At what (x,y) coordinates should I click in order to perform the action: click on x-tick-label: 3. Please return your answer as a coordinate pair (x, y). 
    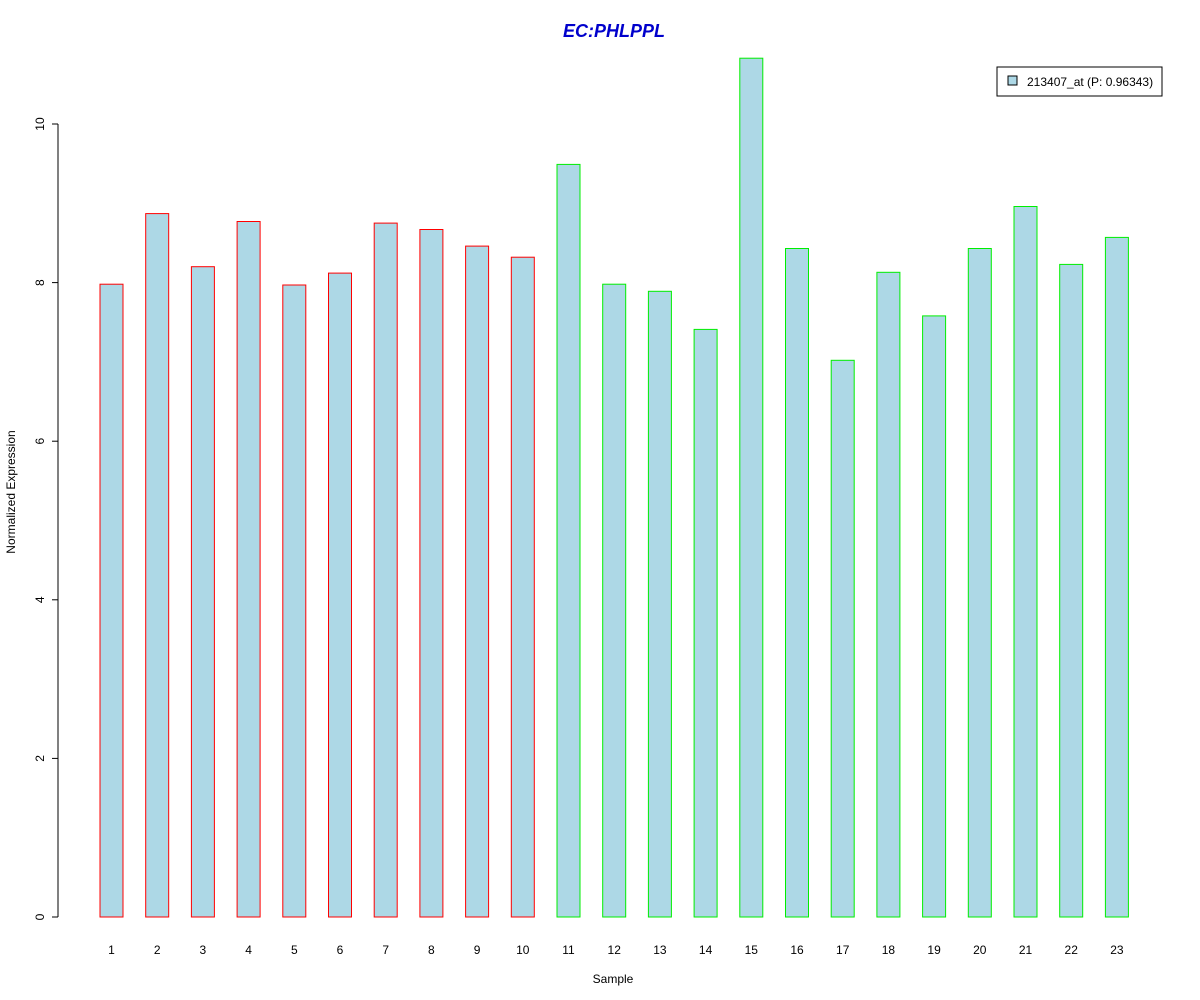
    Looking at the image, I should click on (203, 950).